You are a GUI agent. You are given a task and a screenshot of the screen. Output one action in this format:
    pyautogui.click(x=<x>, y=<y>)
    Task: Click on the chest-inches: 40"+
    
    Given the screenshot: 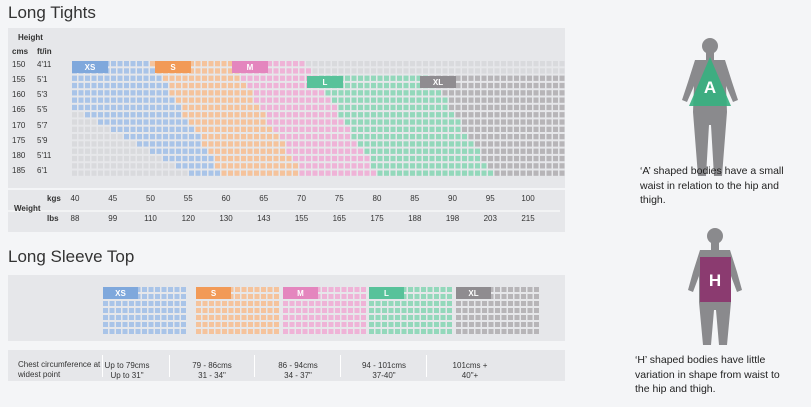 What is the action you would take?
    pyautogui.click(x=470, y=375)
    